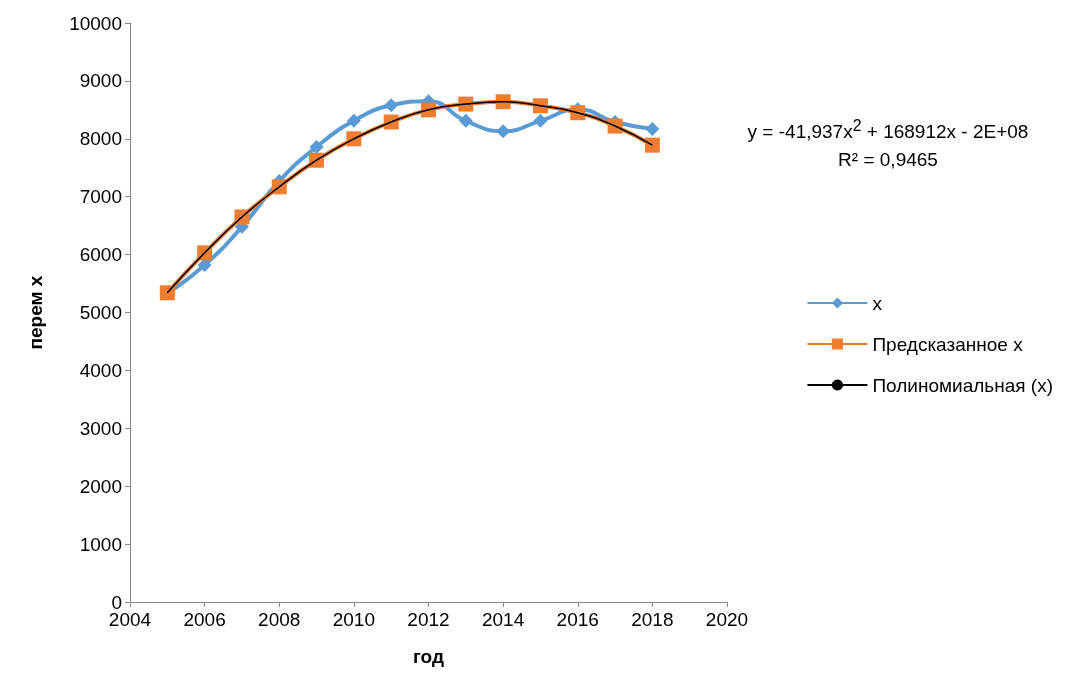  Describe the element at coordinates (888, 130) in the screenshot. I see `text: y = -41,937x$^{2}$ + 168912x - 2E+08` at that location.